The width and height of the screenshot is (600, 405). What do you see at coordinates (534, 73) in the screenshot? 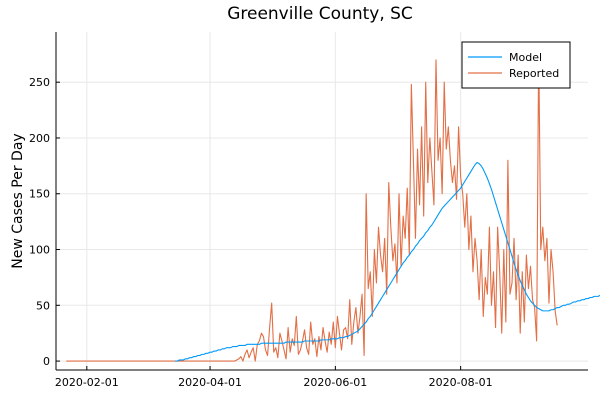
I see `legend-label-reported: Reported` at bounding box center [534, 73].